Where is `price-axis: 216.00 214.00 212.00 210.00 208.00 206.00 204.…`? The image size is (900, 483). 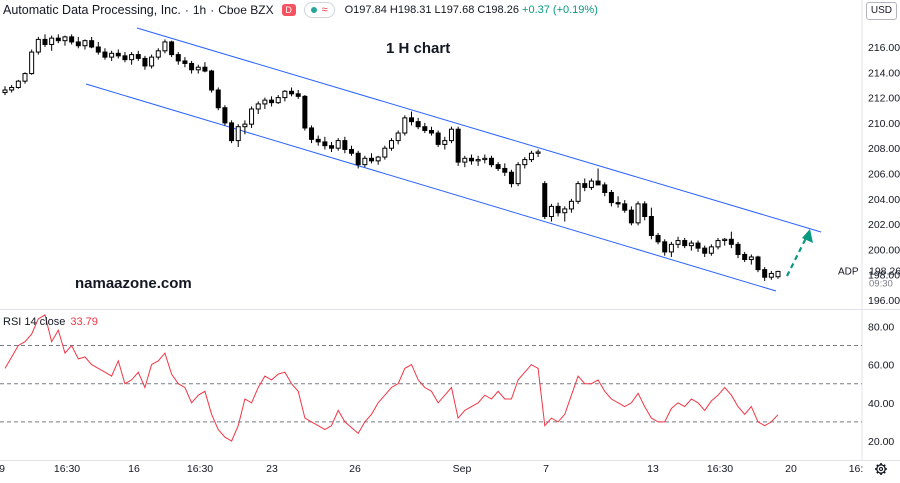 price-axis: 216.00 214.00 212.00 210.00 208.00 206.00 204.… is located at coordinates (884, 174).